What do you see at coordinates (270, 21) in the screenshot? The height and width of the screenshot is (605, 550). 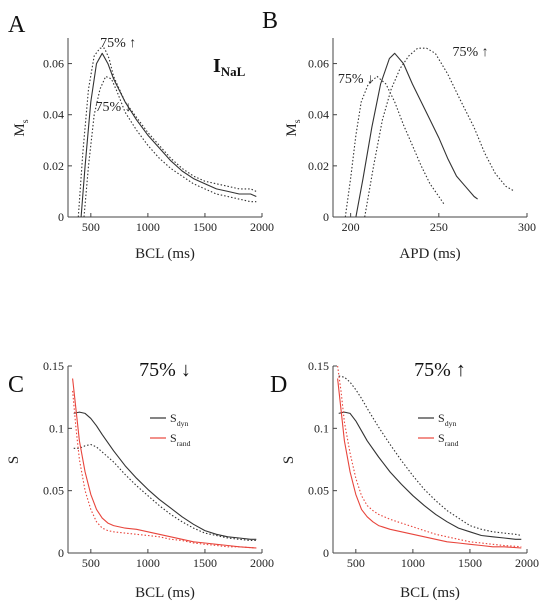 I see `panel-letter: B` at bounding box center [270, 21].